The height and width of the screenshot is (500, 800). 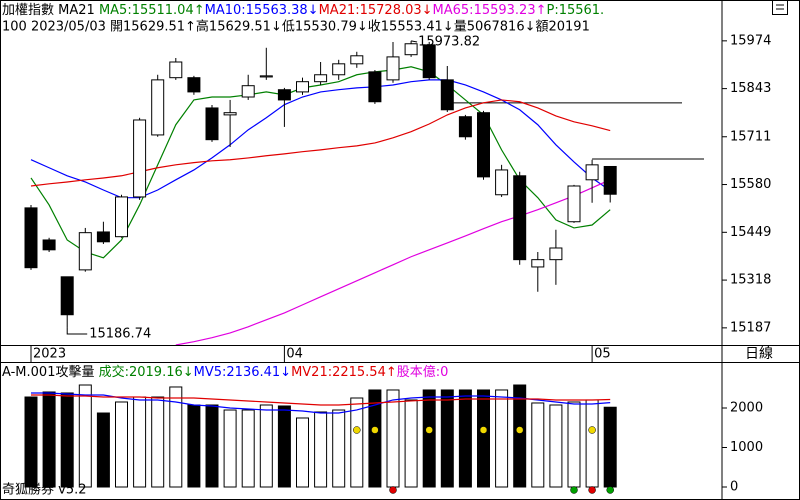 I want to click on footer: 奇狐勝券 v5.2, so click(x=44, y=490).